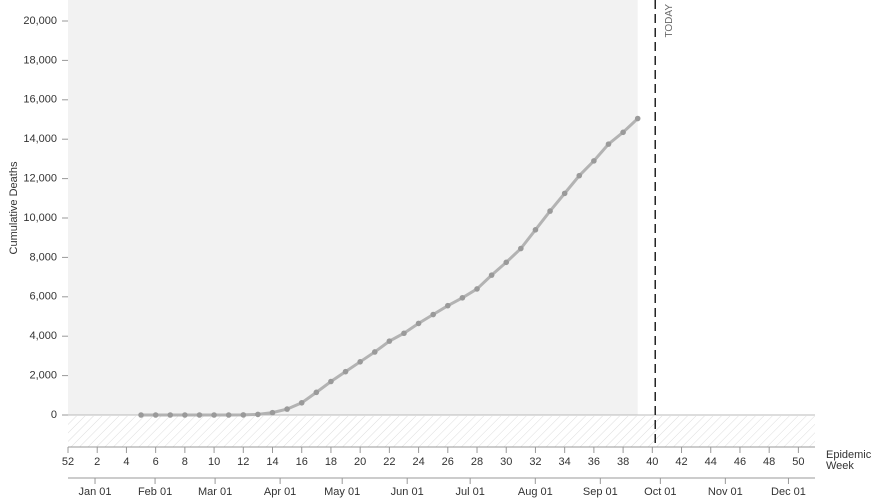 This screenshot has height=504, width=875. What do you see at coordinates (535, 492) in the screenshot?
I see `month-tick-label: Aug 01` at bounding box center [535, 492].